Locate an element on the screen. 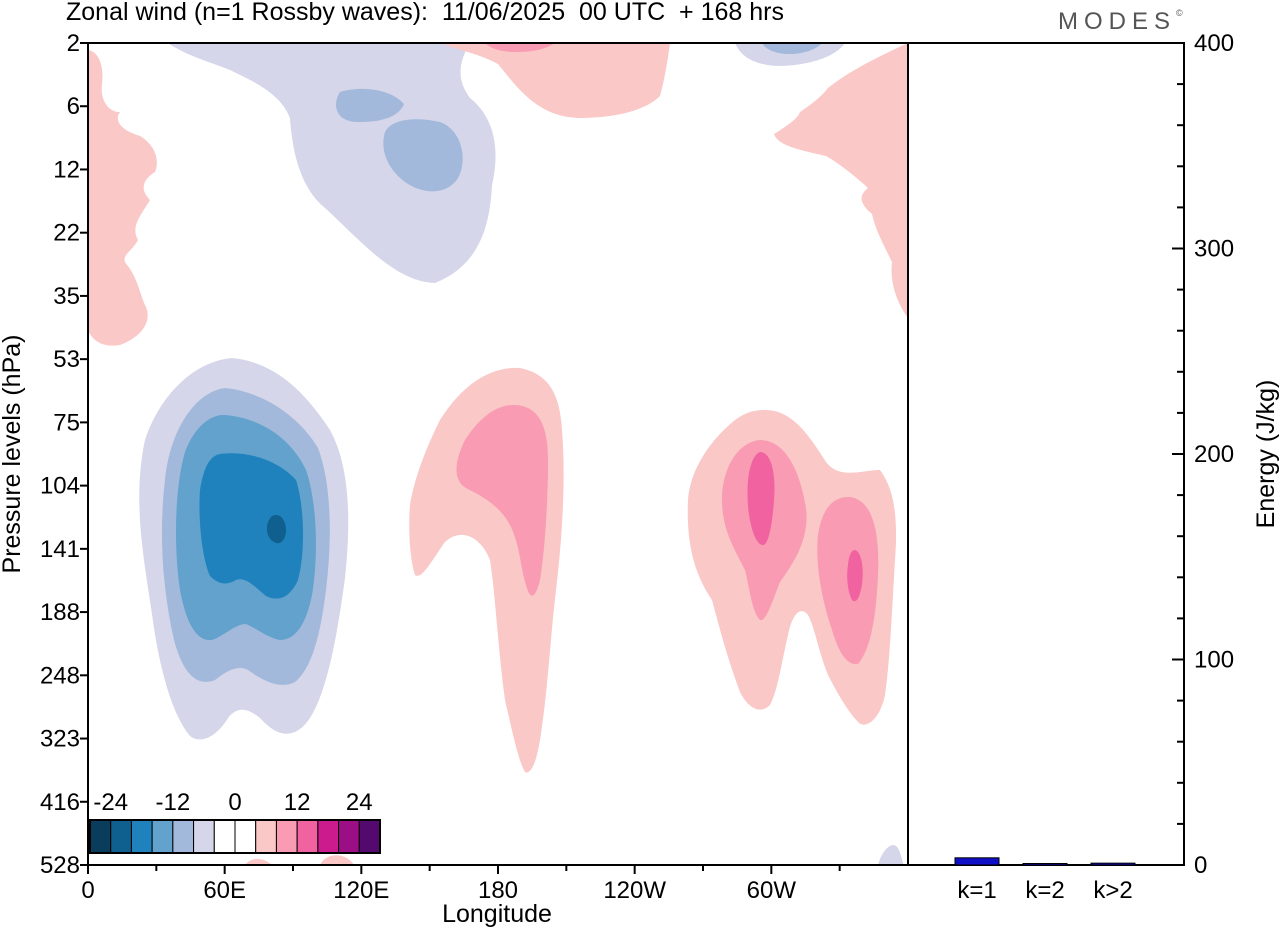 The width and height of the screenshot is (1280, 930). contour-neg-1-bottom is located at coordinates (891, 855).